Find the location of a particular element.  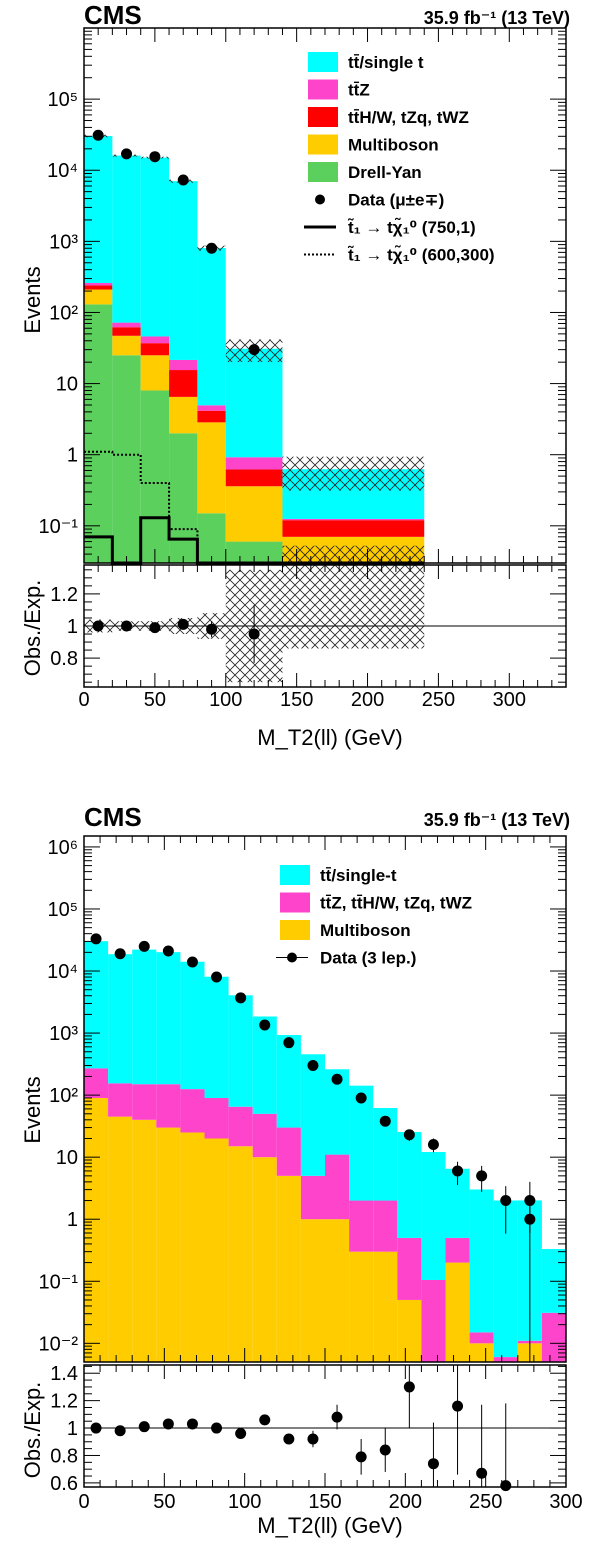

y-tick-label: 10 is located at coordinates (67, 1158).